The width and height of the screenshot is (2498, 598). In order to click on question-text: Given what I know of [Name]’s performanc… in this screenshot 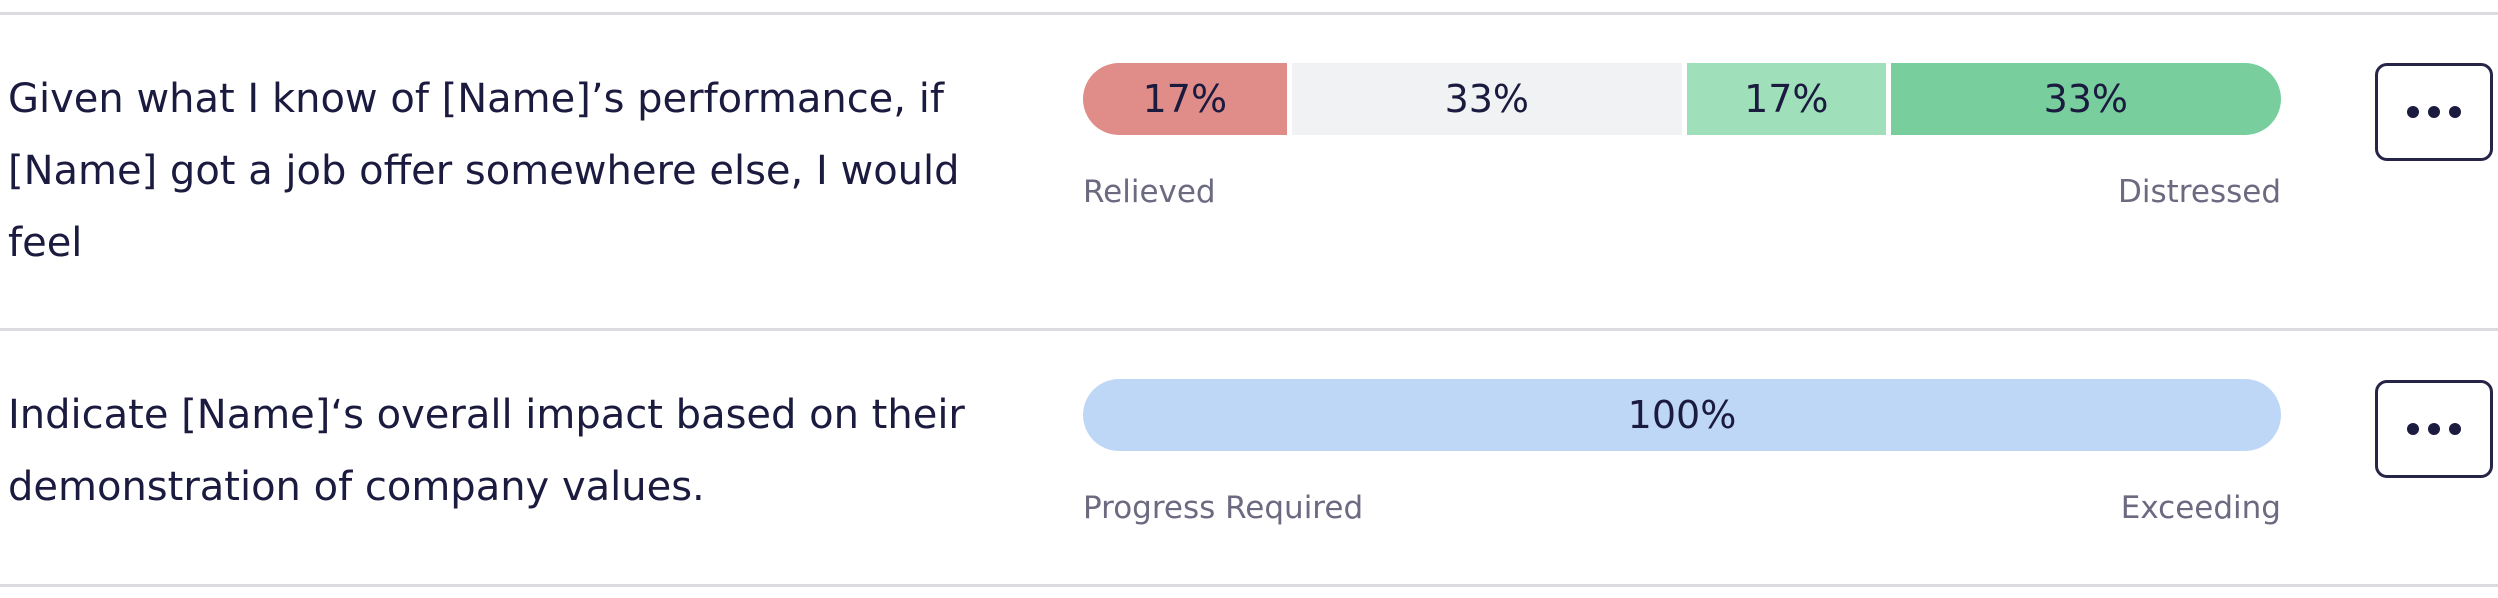, I will do `click(484, 171)`.